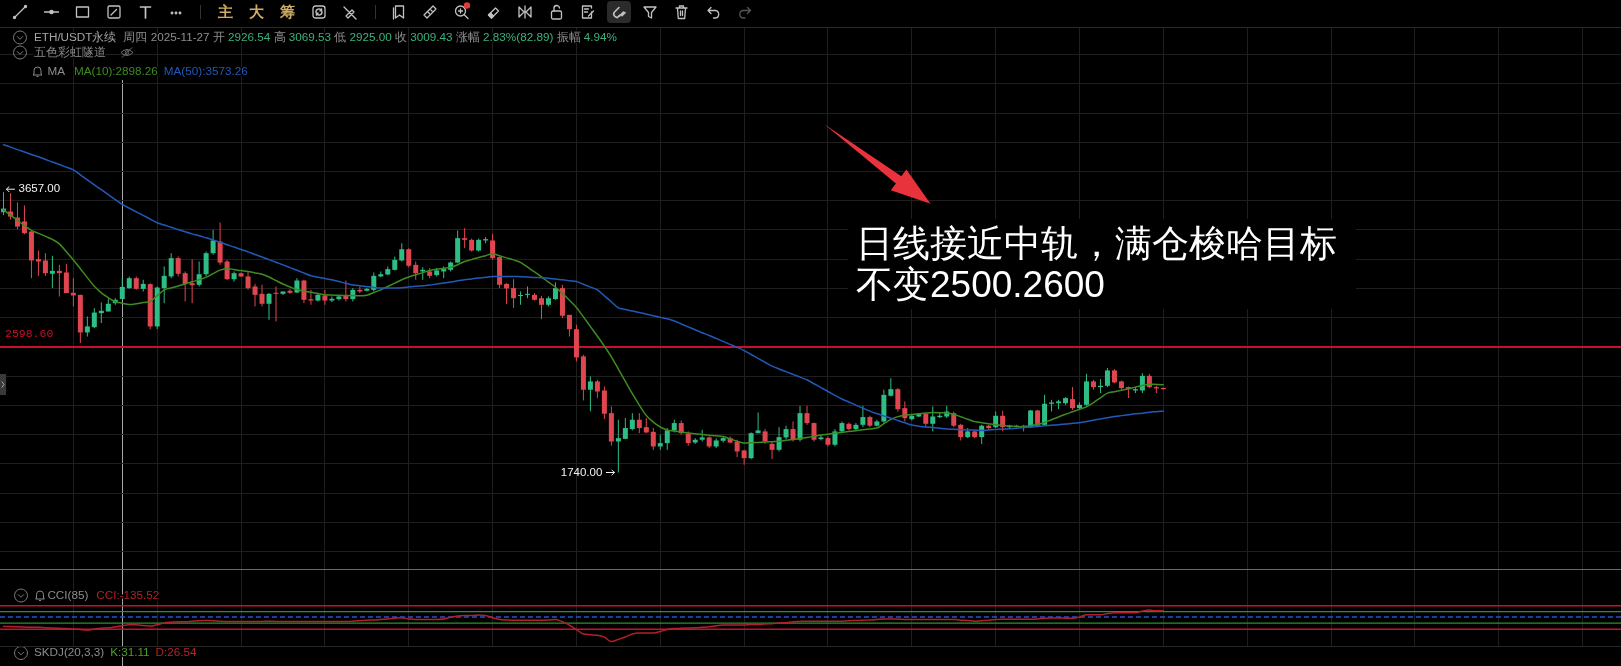 The width and height of the screenshot is (1621, 666). I want to click on text: MA(10):2898.26, so click(116, 70).